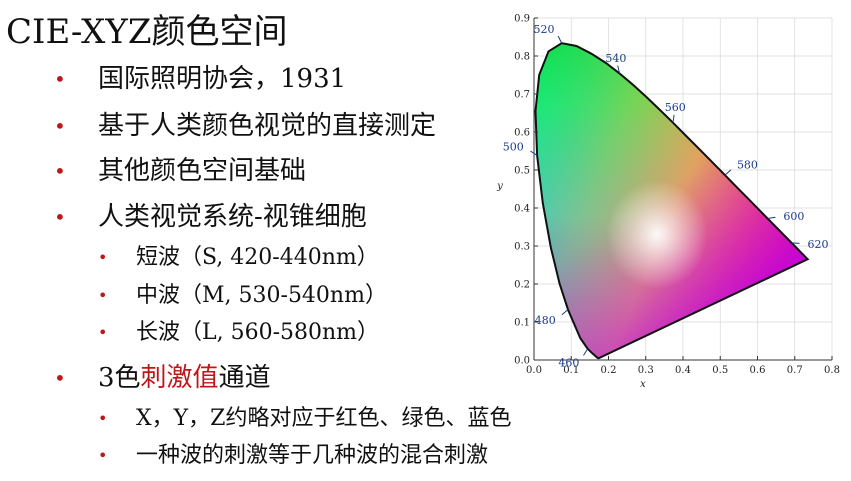 This screenshot has height=481, width=851. Describe the element at coordinates (545, 320) in the screenshot. I see `wavelength-label: 480` at that location.